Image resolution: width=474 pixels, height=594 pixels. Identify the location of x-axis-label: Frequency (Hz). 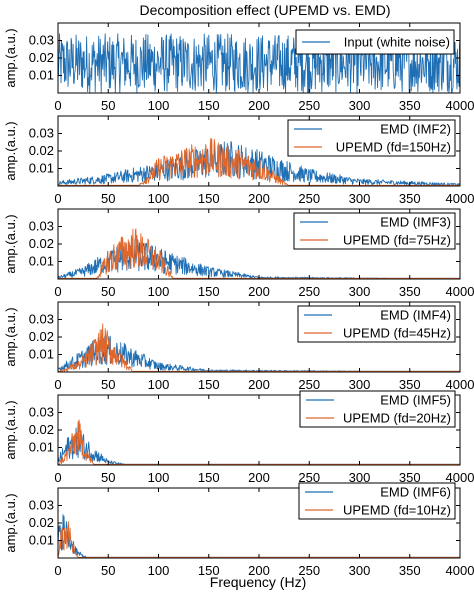
(258, 582).